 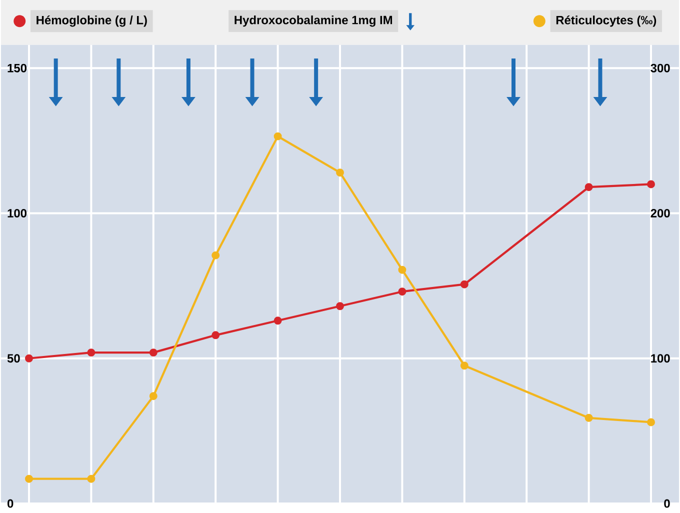 What do you see at coordinates (11, 503) in the screenshot?
I see `y-tick-label: 0` at bounding box center [11, 503].